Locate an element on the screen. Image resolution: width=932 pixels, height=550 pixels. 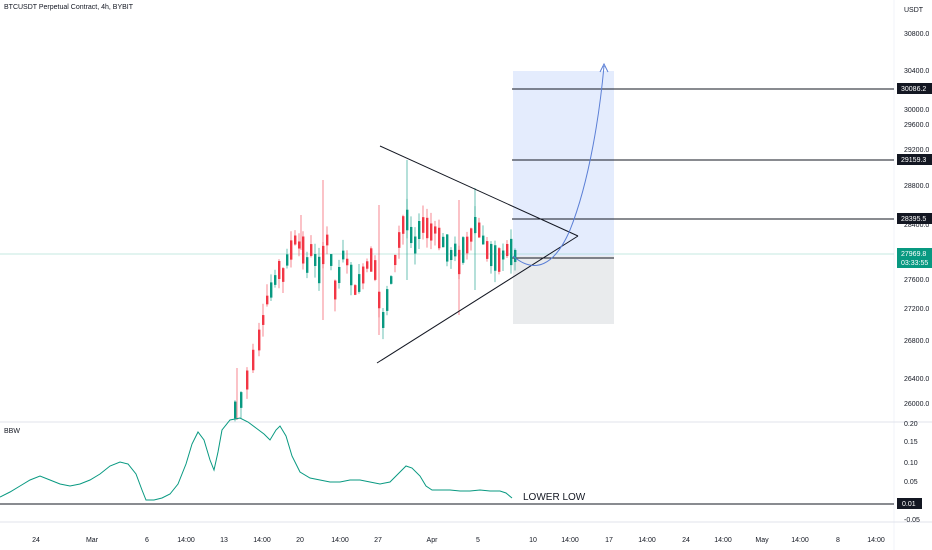
price-tick-label: 30800.0 is located at coordinates (916, 34).